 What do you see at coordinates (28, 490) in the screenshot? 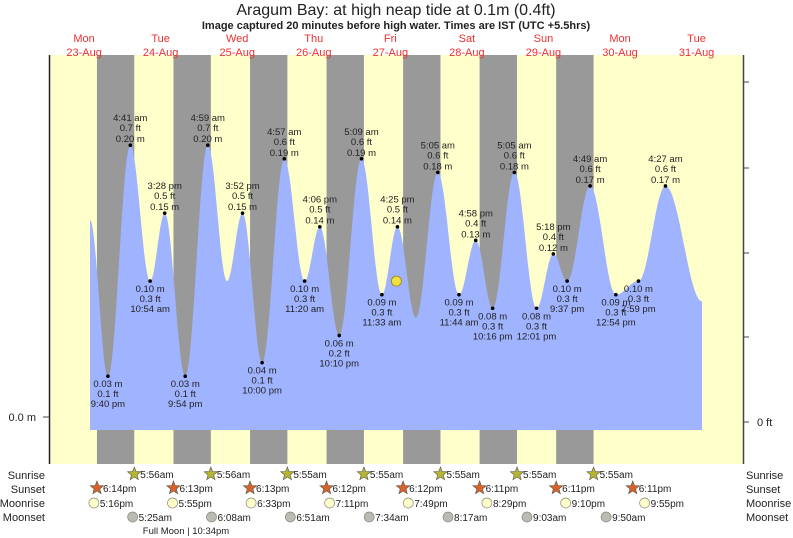
I see `sunset-label-left: Sunset` at bounding box center [28, 490].